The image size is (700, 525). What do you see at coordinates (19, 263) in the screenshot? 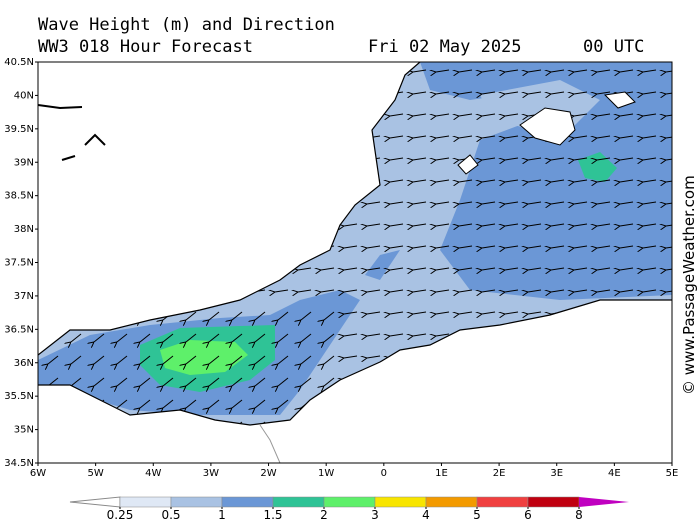
I see `lat-label: 37.5N` at bounding box center [19, 263].